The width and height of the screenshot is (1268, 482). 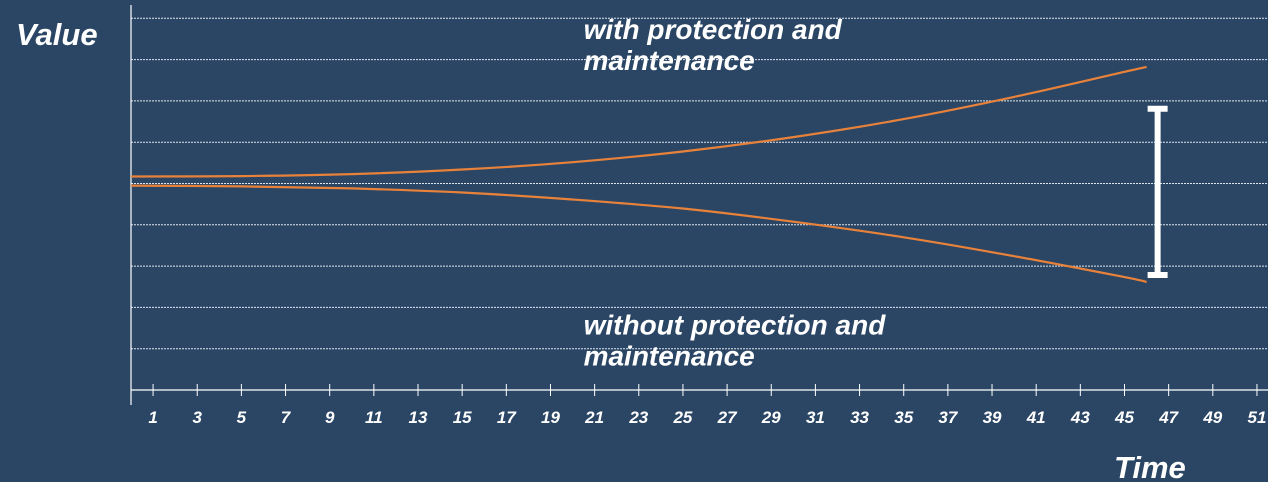 I want to click on x-tick-label: 29, so click(x=771, y=417).